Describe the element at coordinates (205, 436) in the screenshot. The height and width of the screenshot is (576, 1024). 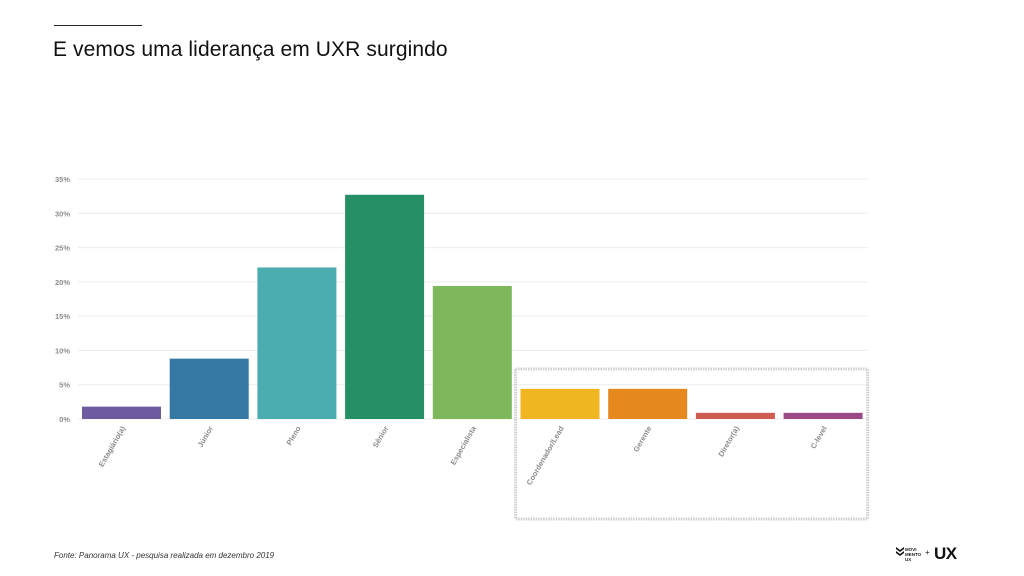
I see `x-tick-label: Júnior` at that location.